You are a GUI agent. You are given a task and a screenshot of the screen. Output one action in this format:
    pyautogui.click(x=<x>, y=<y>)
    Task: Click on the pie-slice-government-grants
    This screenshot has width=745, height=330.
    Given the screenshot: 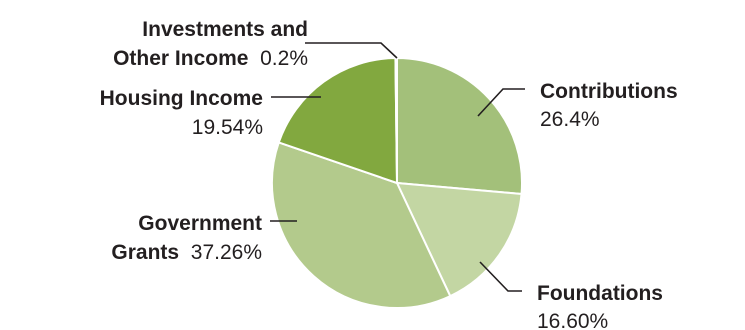 What is the action you would take?
    pyautogui.click(x=361, y=225)
    